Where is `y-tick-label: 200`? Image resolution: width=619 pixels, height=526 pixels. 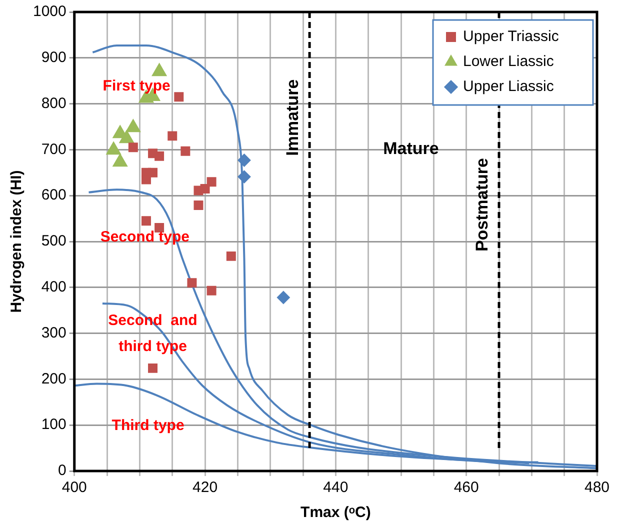 y-tick-label: 200 is located at coordinates (53, 379).